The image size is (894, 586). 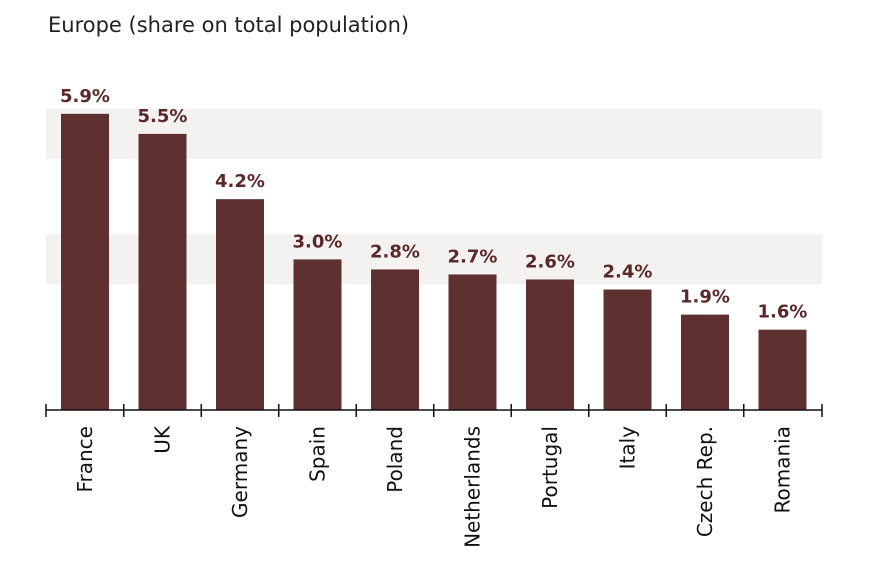 I want to click on bar-uk, so click(x=162, y=271).